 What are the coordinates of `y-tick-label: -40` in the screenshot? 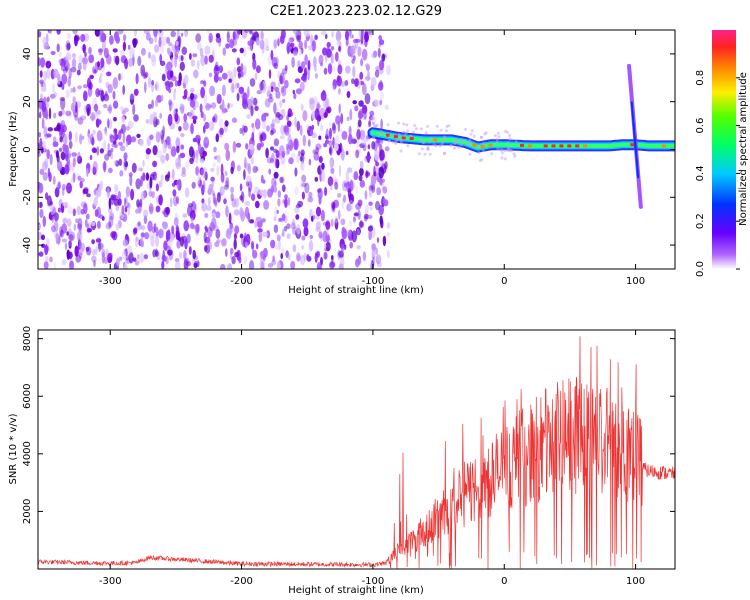 It's located at (27, 245).